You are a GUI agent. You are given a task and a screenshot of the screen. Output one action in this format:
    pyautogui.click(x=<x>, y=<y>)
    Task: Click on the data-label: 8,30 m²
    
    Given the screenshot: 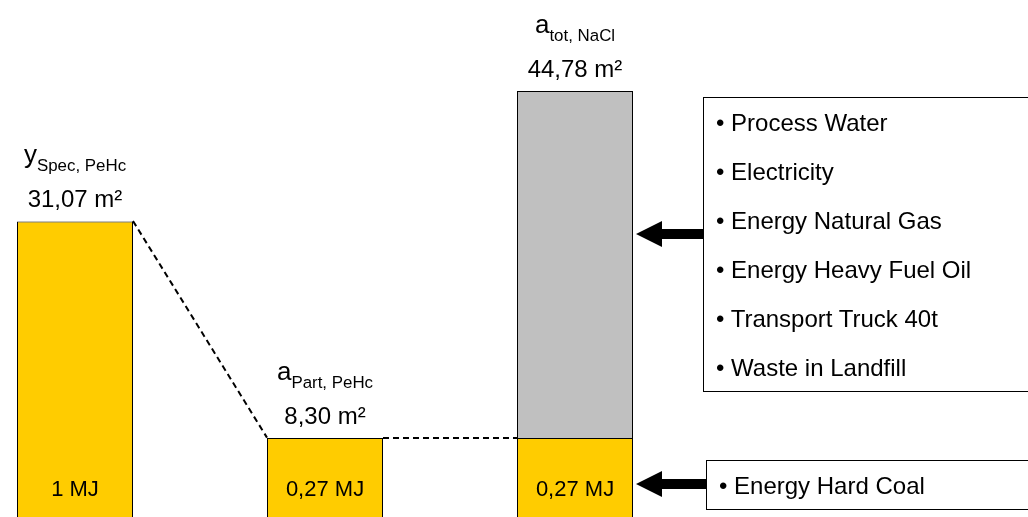 What is the action you would take?
    pyautogui.click(x=325, y=416)
    